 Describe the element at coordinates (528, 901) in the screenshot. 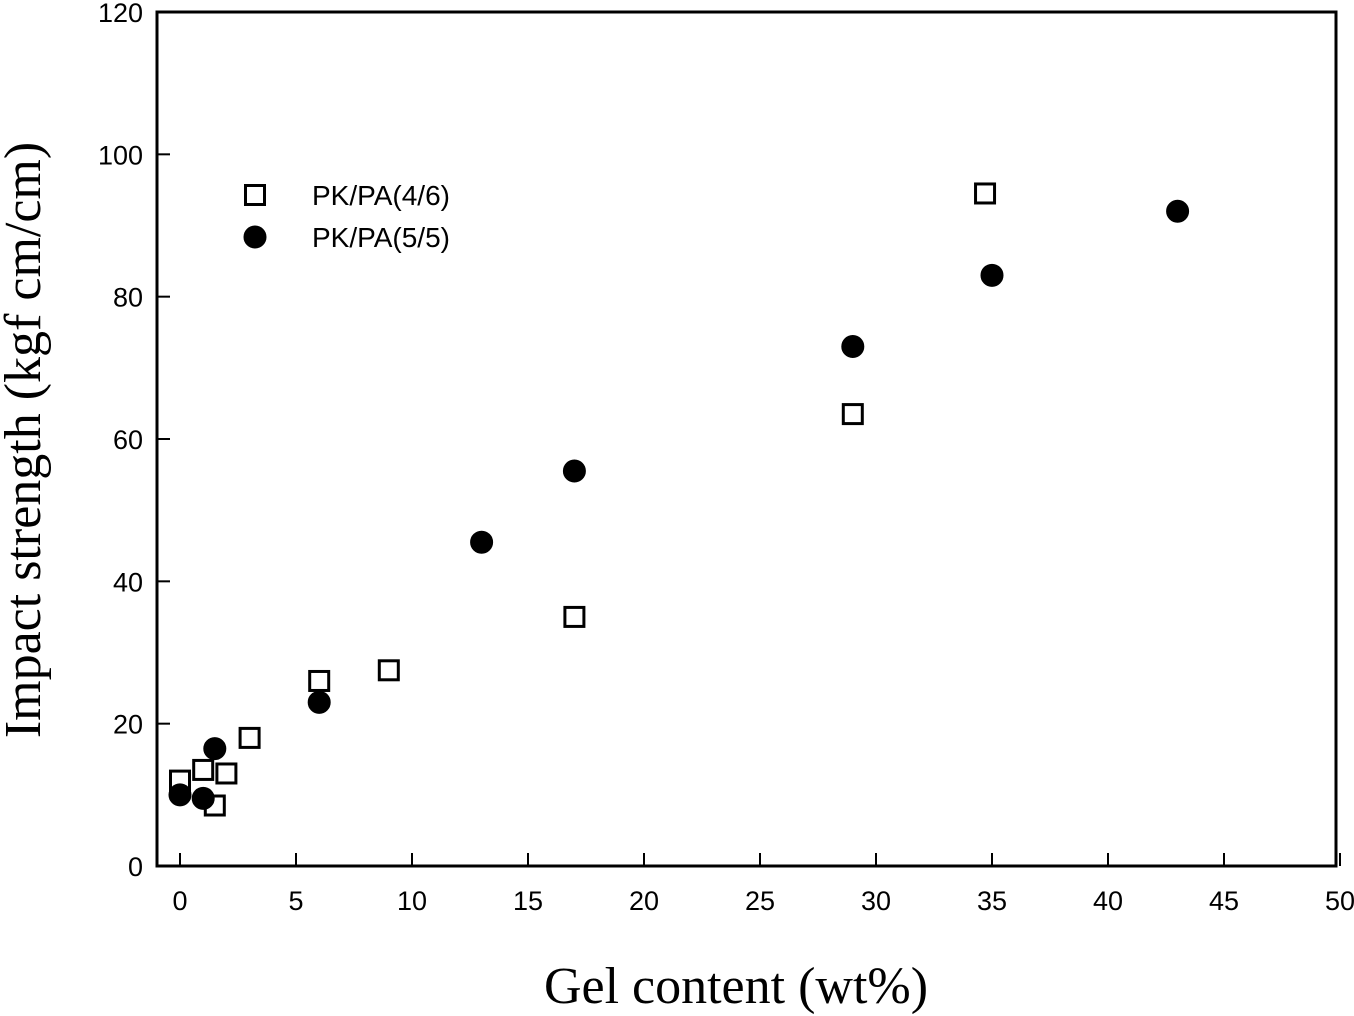

I see `x-tick-label: 15` at that location.